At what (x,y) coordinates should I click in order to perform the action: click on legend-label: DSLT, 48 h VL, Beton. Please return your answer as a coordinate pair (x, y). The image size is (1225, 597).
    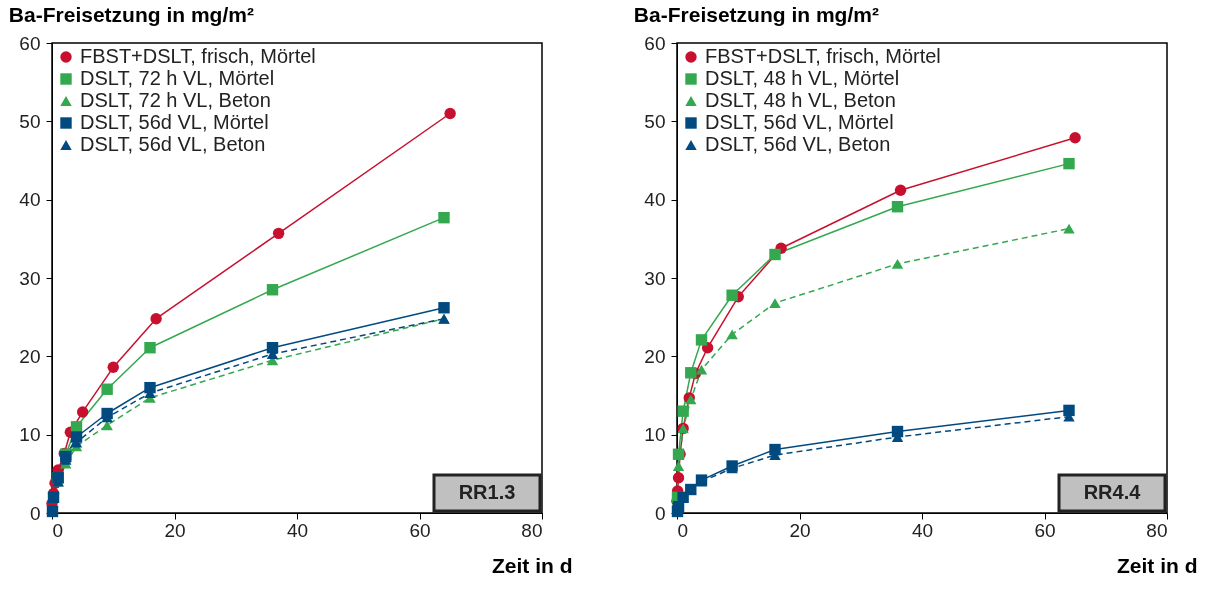
    Looking at the image, I should click on (800, 100).